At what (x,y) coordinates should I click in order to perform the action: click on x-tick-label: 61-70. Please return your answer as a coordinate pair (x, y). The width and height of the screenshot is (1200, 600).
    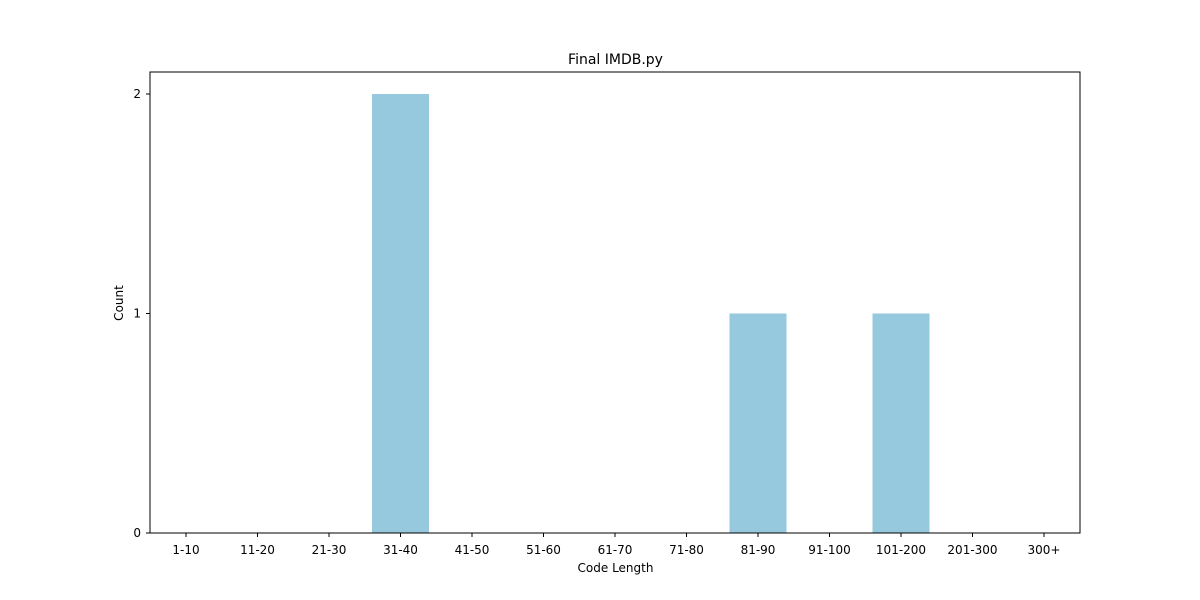
    Looking at the image, I should click on (615, 550).